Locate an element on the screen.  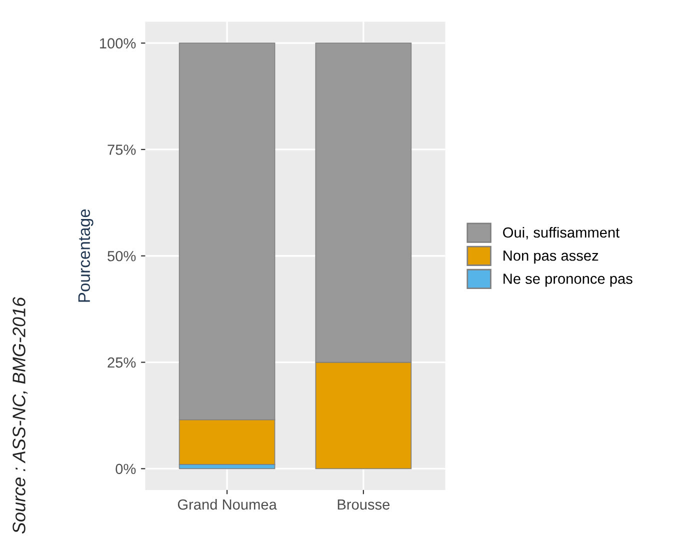
y-tick-label: 0% is located at coordinates (126, 469).